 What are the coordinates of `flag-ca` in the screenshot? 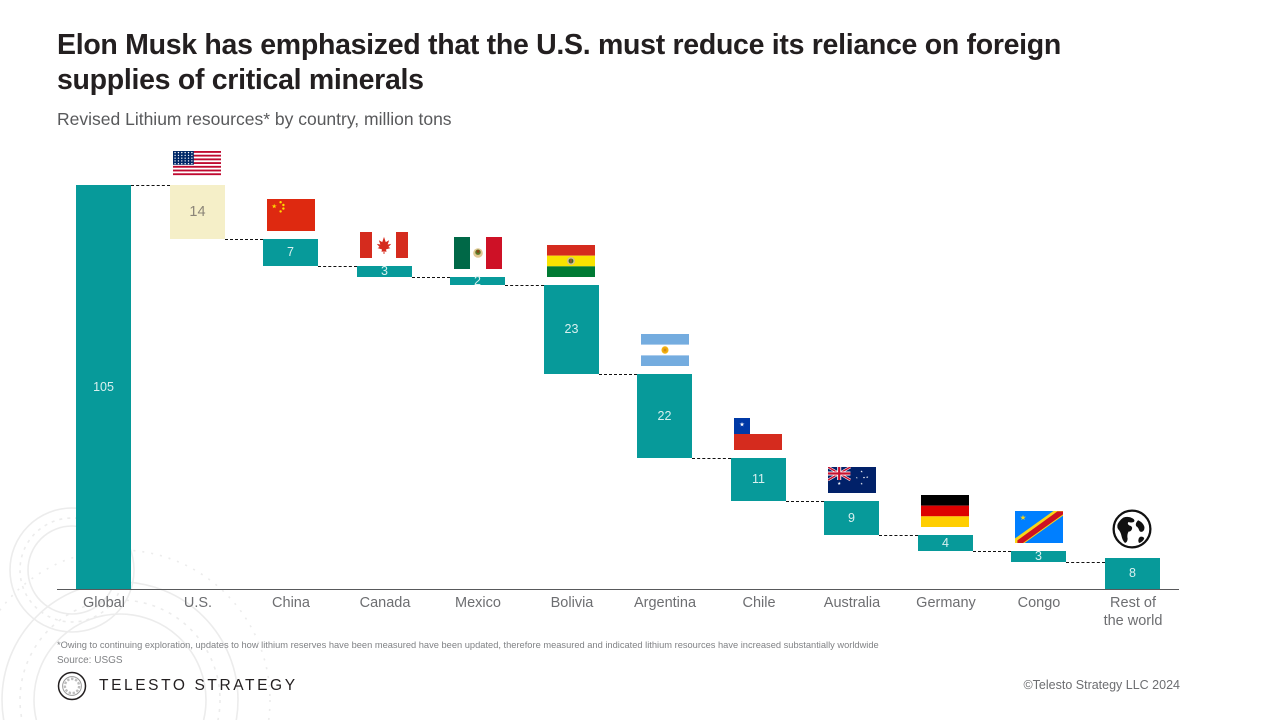 It's located at (384, 245).